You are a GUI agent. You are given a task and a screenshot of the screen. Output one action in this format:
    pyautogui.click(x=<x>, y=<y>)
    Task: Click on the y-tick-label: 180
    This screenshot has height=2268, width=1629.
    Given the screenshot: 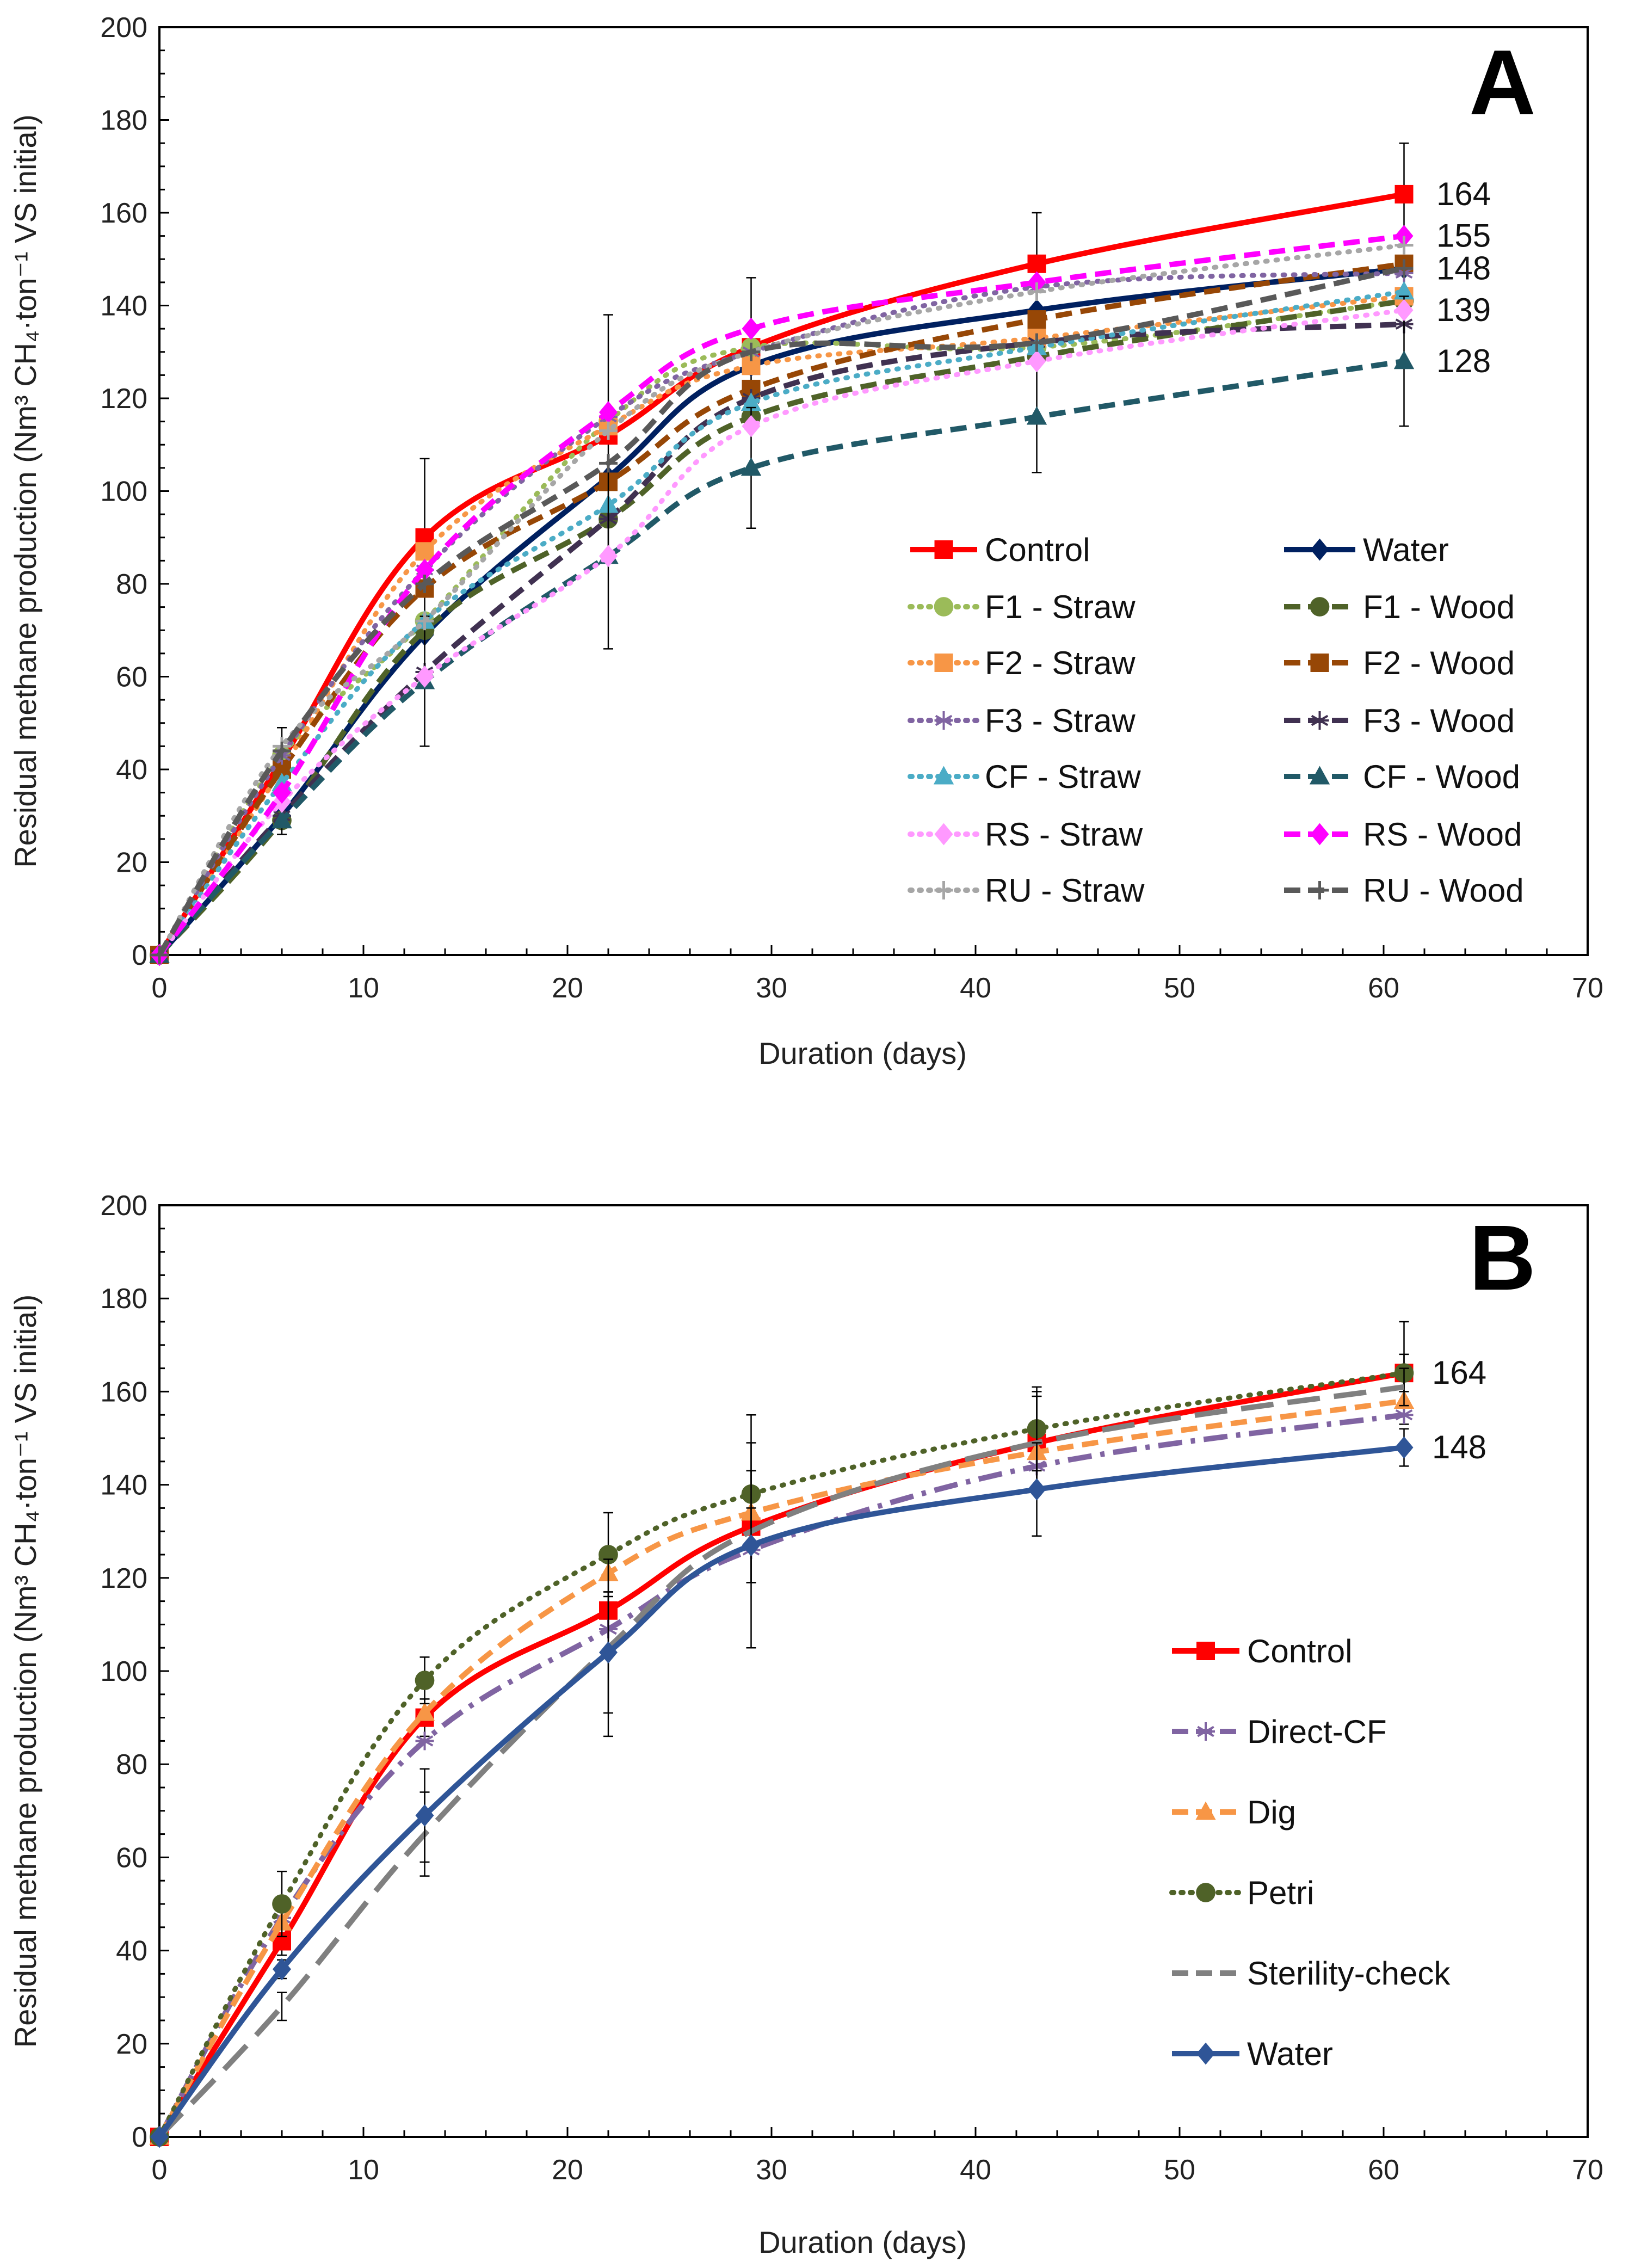 What is the action you would take?
    pyautogui.click(x=123, y=1299)
    